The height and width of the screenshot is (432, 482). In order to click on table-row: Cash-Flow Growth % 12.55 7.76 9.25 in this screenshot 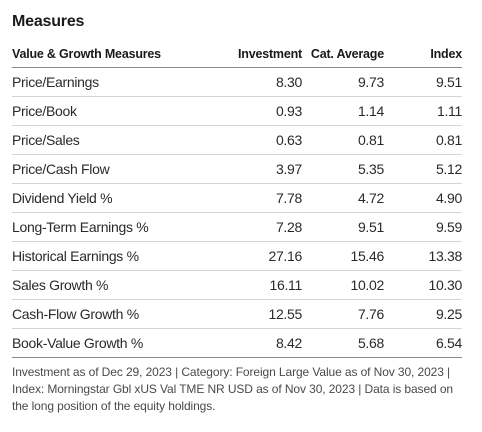, I will do `click(237, 314)`.